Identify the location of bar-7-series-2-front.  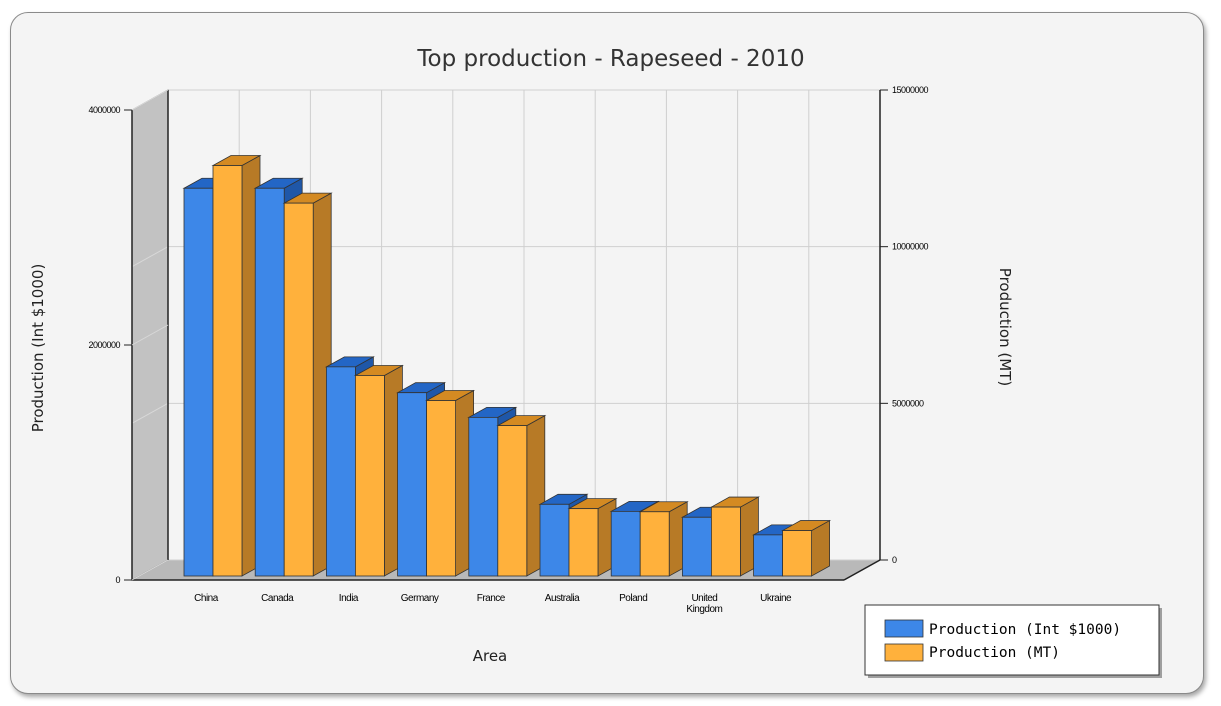
(654, 544).